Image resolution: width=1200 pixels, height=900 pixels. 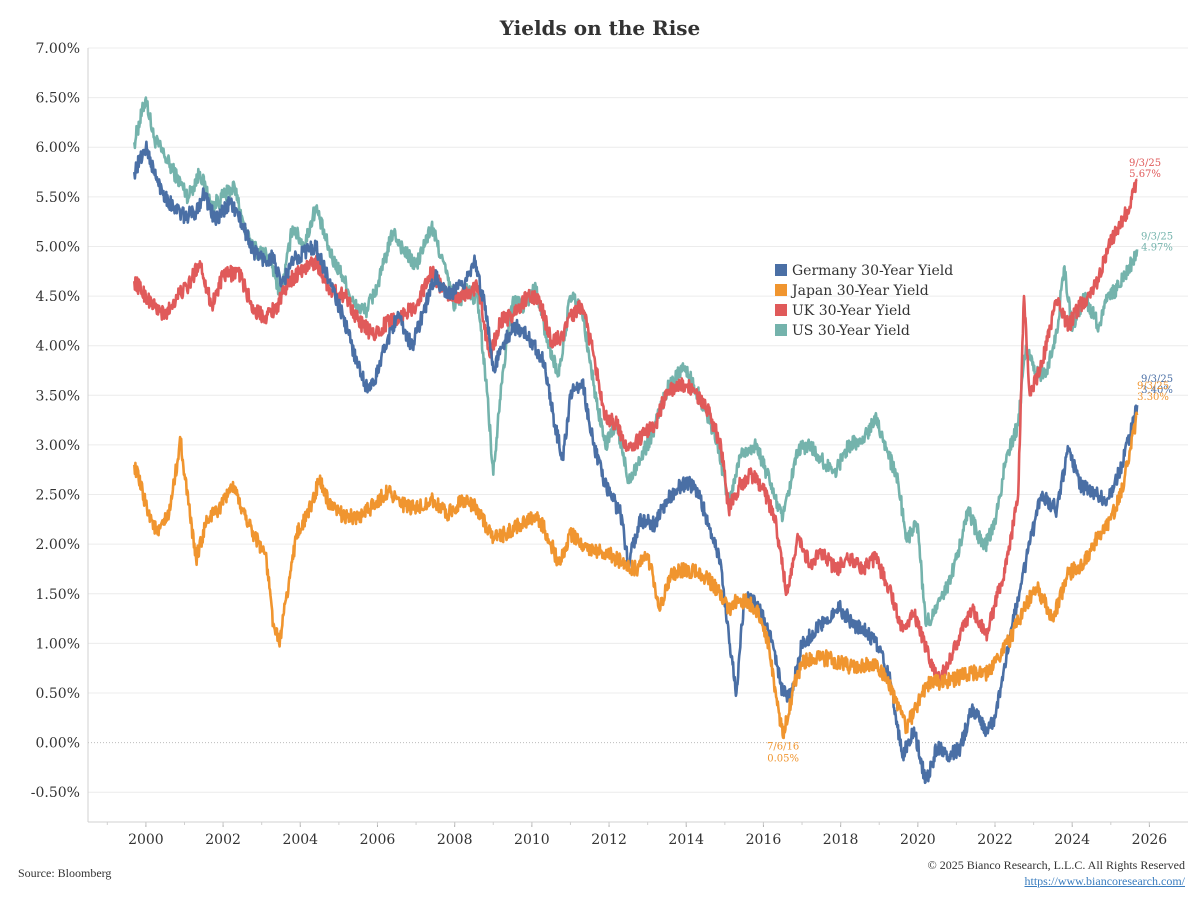 What do you see at coordinates (58, 644) in the screenshot?
I see `y-tick-label: 1.00%` at bounding box center [58, 644].